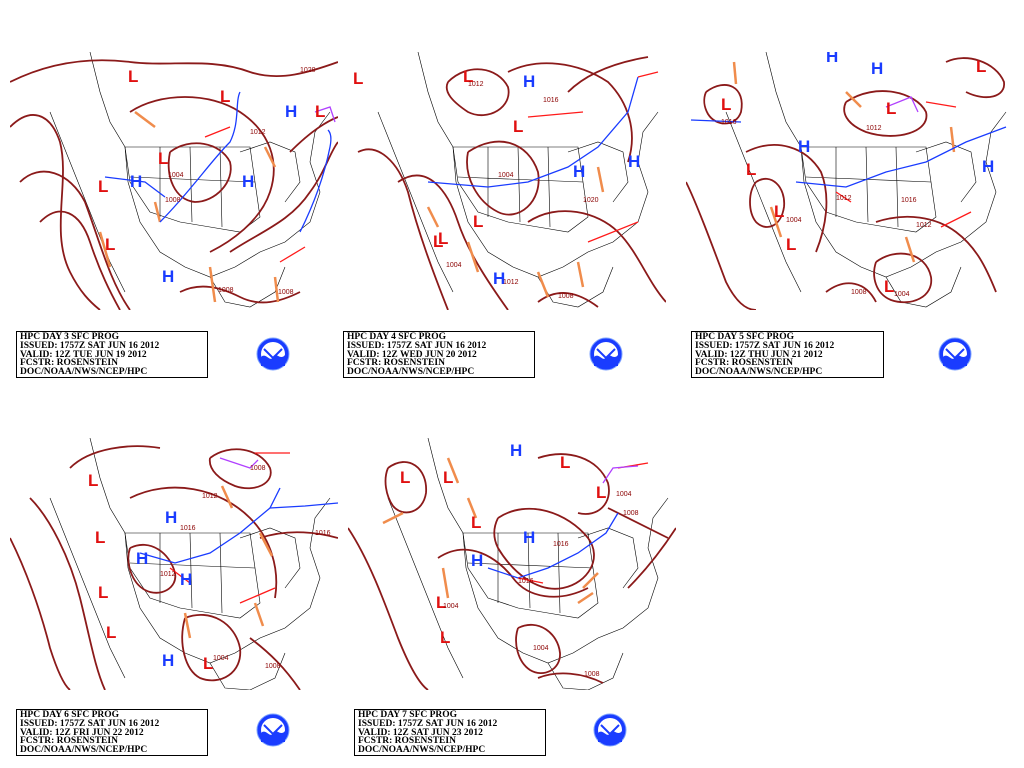  Describe the element at coordinates (826, 208) in the screenshot. I see `isobar-labels: 1016 1012 1012 1004 1012 1016 1004 1008` at that location.